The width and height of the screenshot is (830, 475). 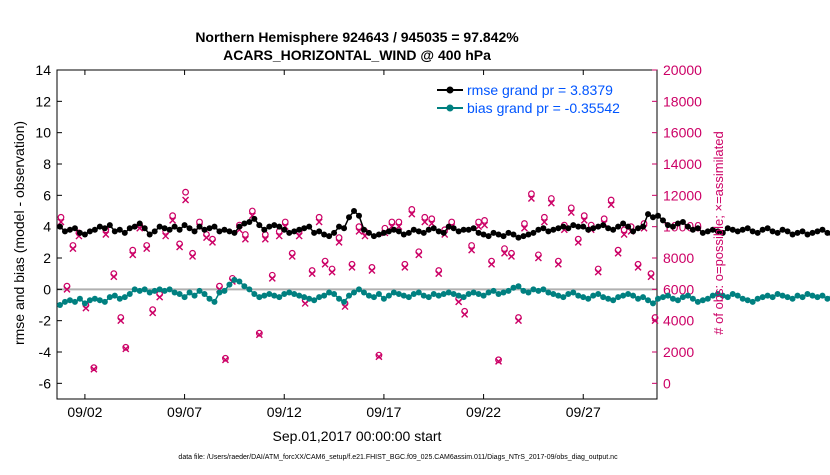 What do you see at coordinates (528, 108) in the screenshot?
I see `legend-entry-bias: bias grand pr = -0.35542` at bounding box center [528, 108].